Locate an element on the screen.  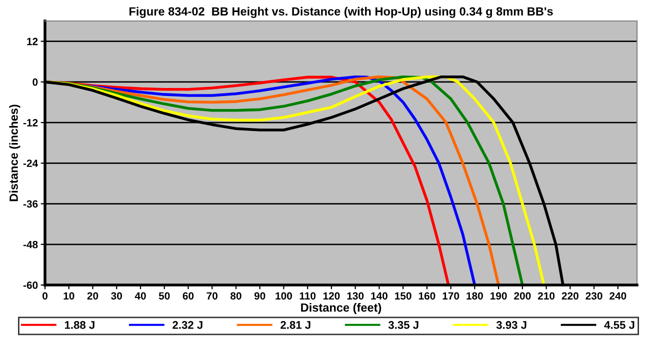
y-tick-label: 12 is located at coordinates (32, 42).